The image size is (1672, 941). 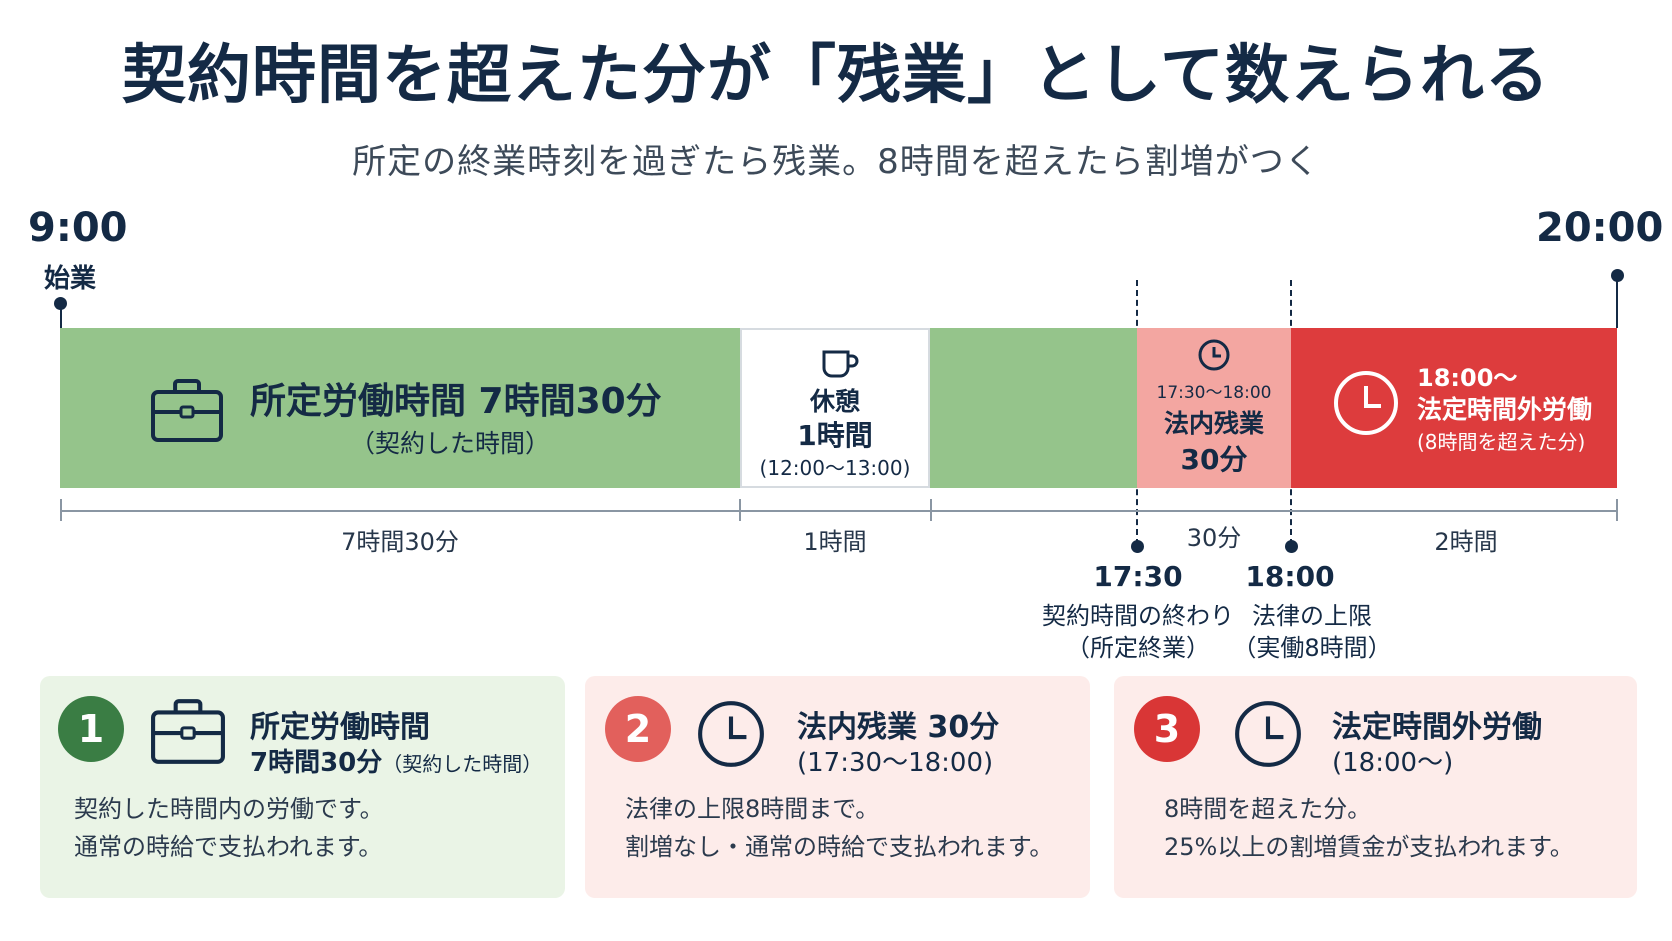 I want to click on segment-statutory-overtime: 18:00〜 法定時間外労働 (8時間を超えた分), so click(x=1454, y=408).